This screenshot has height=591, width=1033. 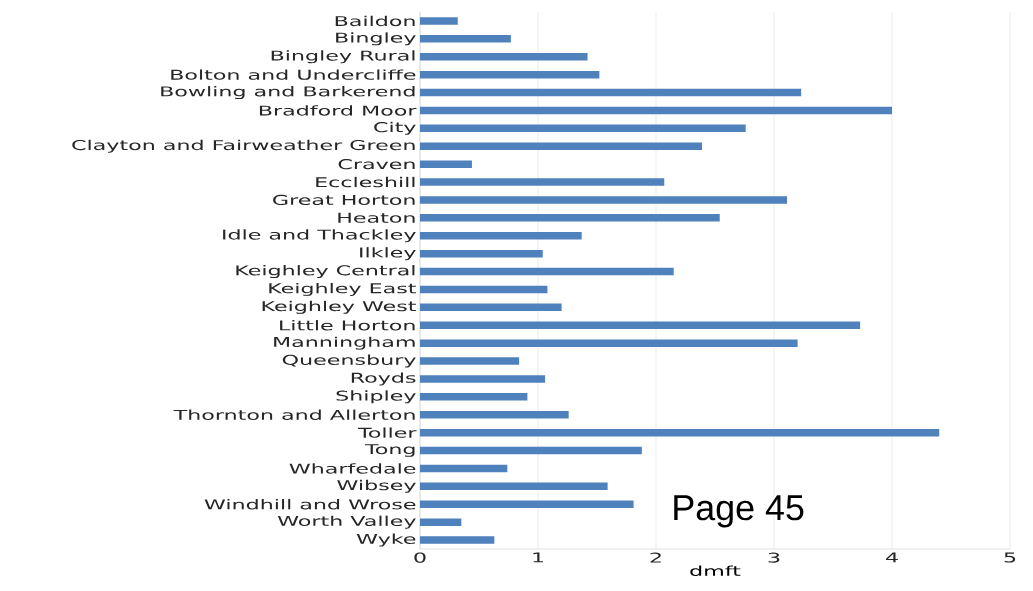 What do you see at coordinates (343, 57) in the screenshot?
I see `y-tick-label: Bingley Rural` at bounding box center [343, 57].